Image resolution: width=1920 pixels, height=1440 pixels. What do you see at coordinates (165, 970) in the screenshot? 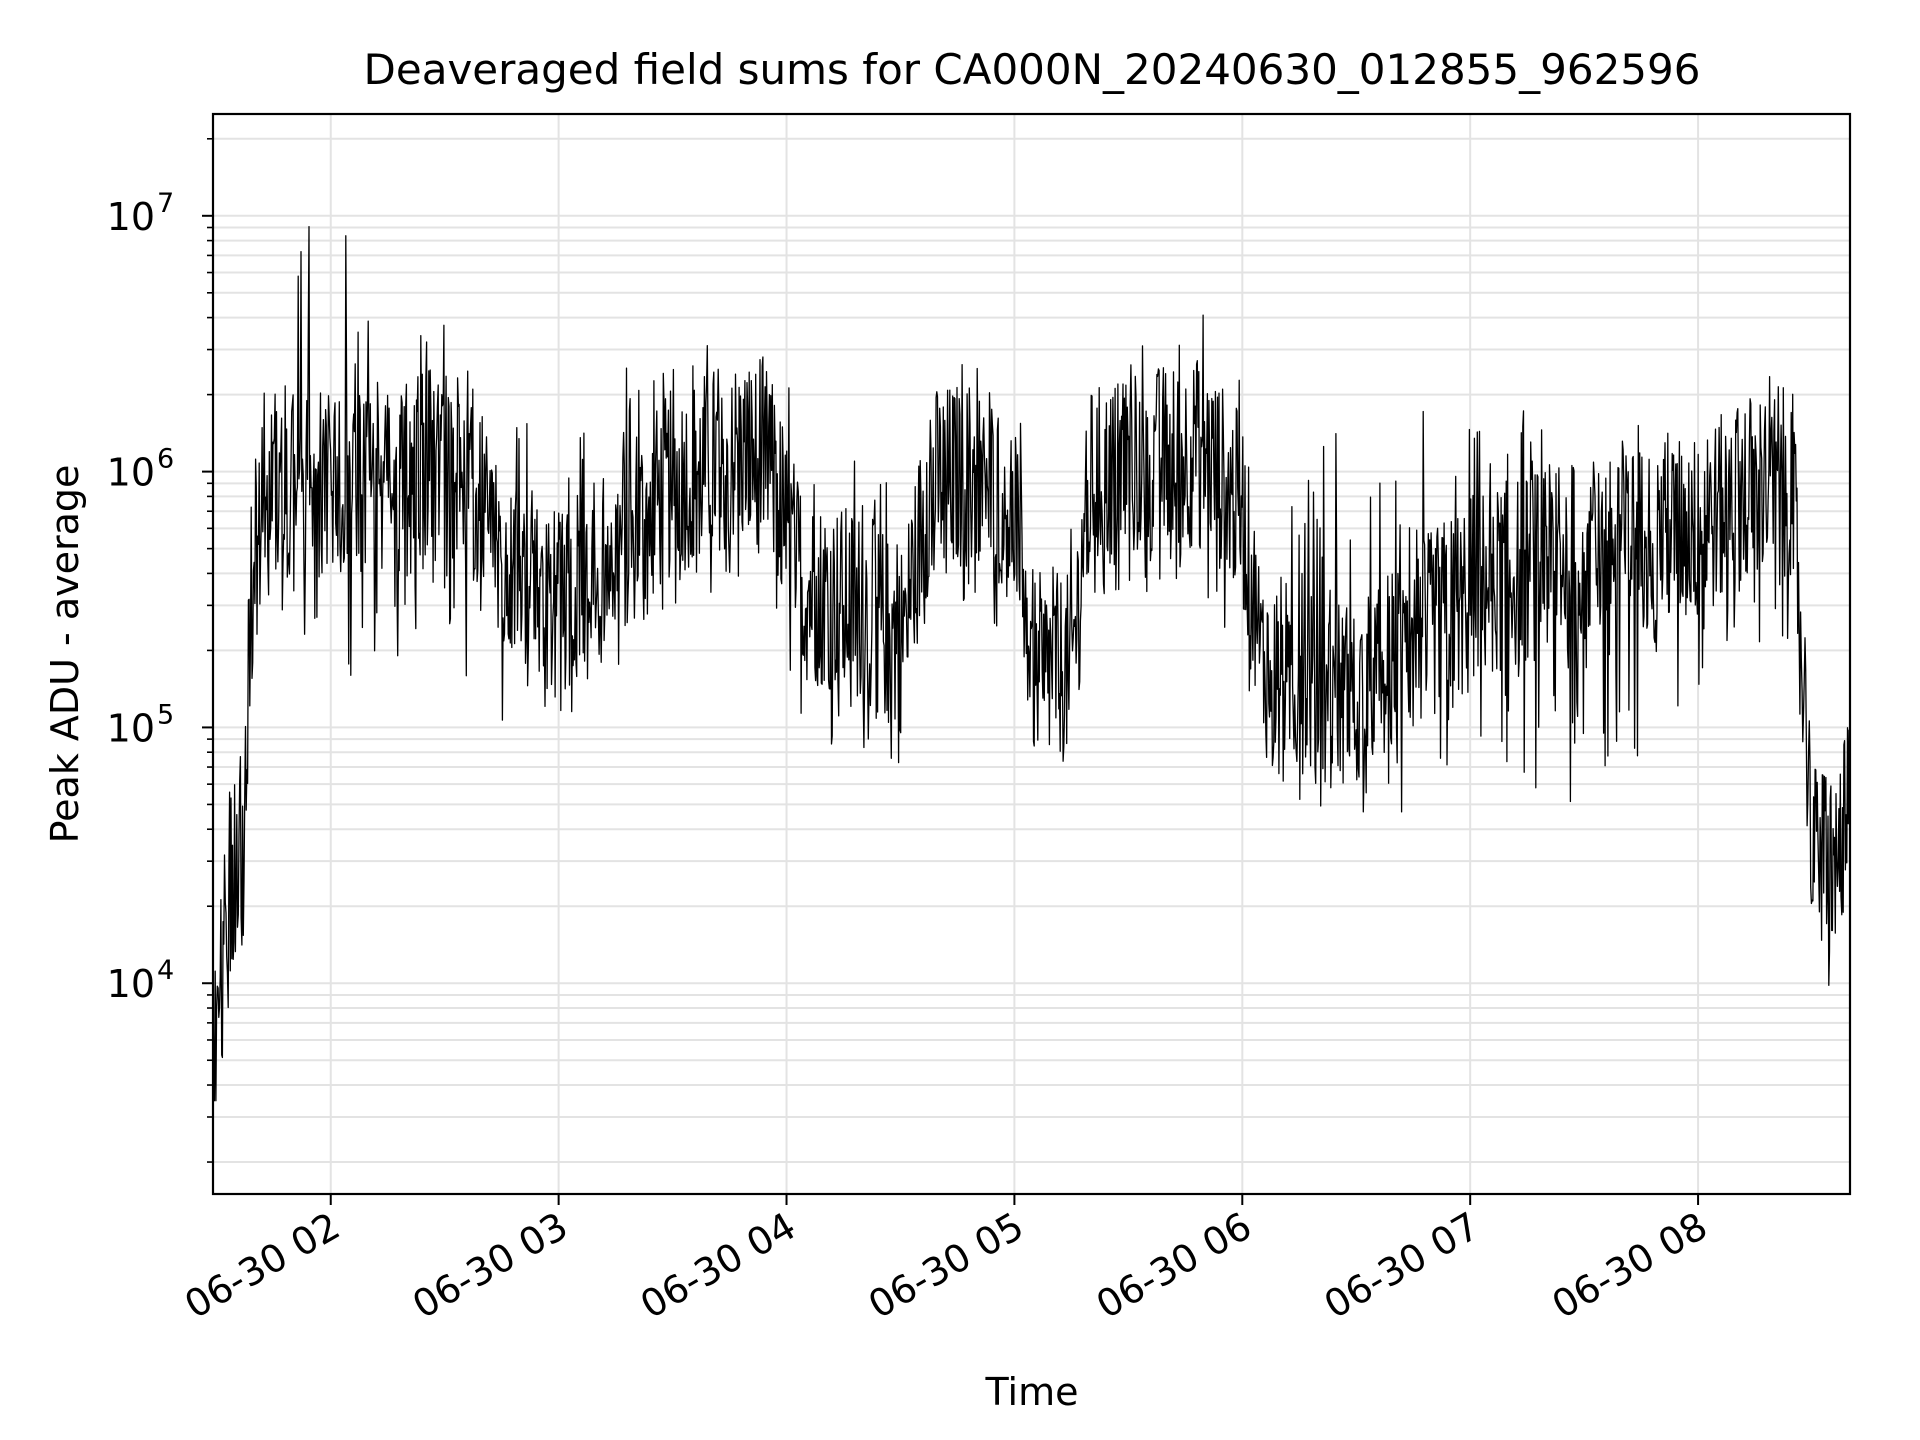
I see `y-tick-exponent: 4` at bounding box center [165, 970].